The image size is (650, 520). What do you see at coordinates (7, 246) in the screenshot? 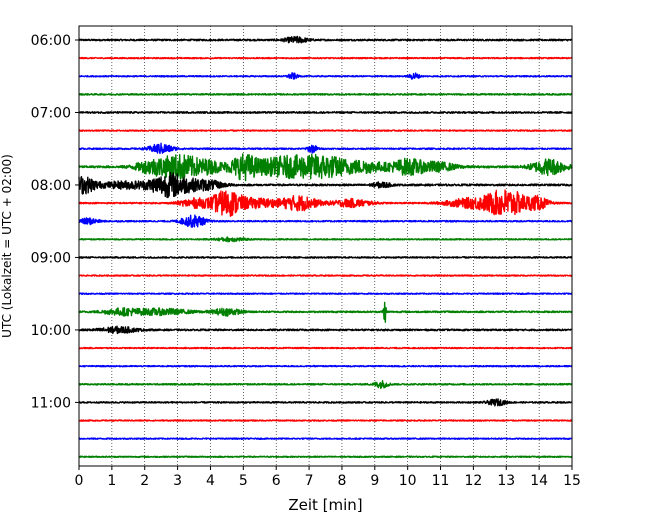
I see `y-axis-label: UTC (Lokalzeit = UTC + 02:00)` at bounding box center [7, 246].